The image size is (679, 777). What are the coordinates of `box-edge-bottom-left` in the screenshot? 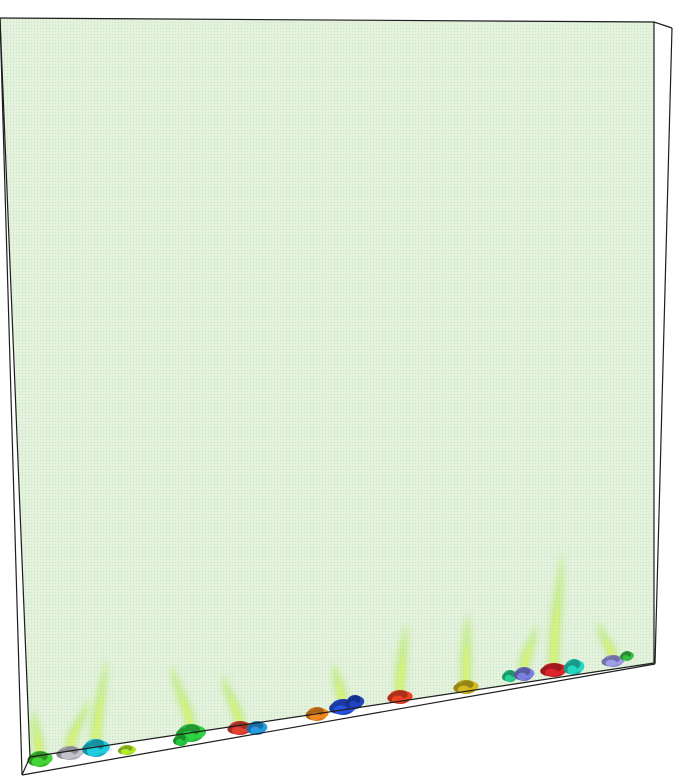 It's located at (26, 766).